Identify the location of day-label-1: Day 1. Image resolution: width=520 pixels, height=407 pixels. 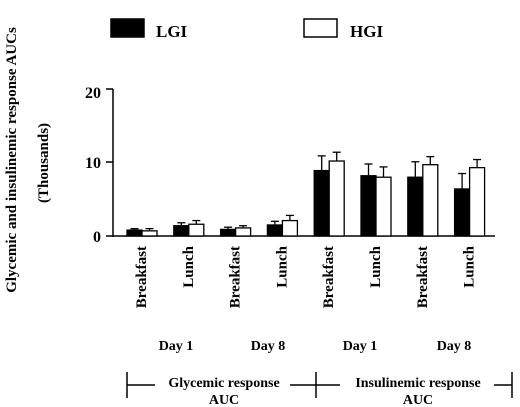
(176, 346).